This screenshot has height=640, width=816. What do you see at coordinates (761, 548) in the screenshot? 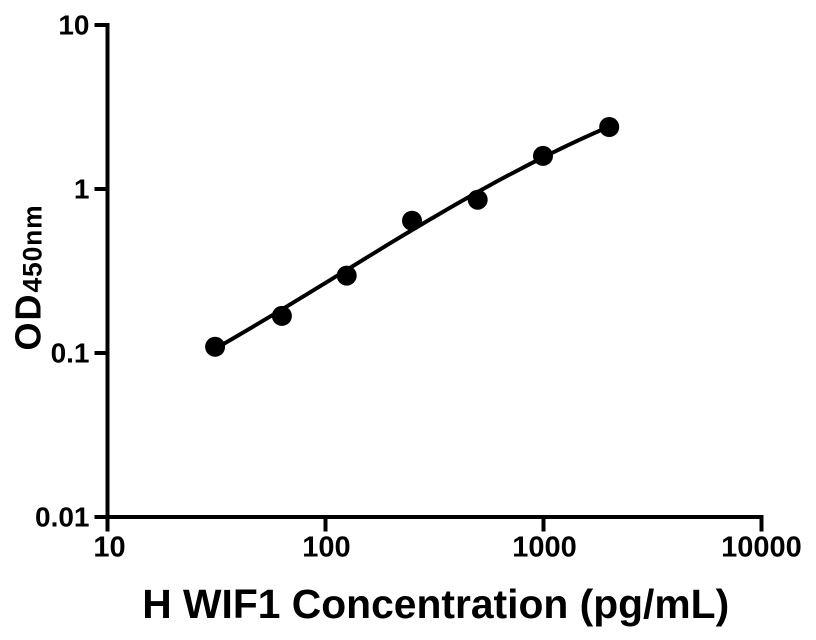
I see `svg-text: 10000` at bounding box center [761, 548].